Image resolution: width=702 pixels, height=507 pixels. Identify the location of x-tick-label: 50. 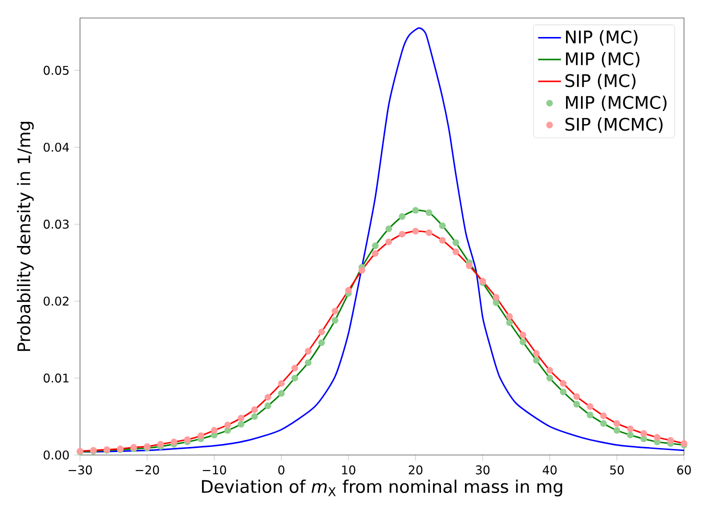
(617, 469).